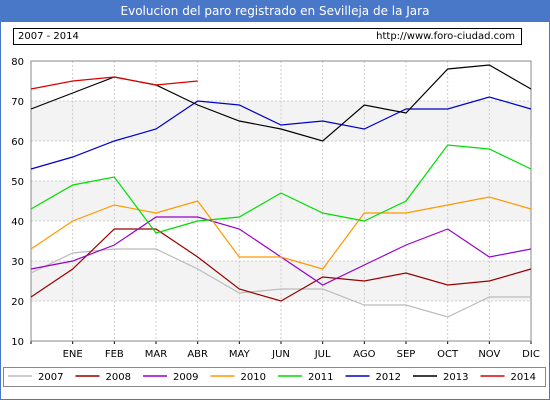  What do you see at coordinates (364, 354) in the screenshot?
I see `x-tick-label: AGO` at bounding box center [364, 354].